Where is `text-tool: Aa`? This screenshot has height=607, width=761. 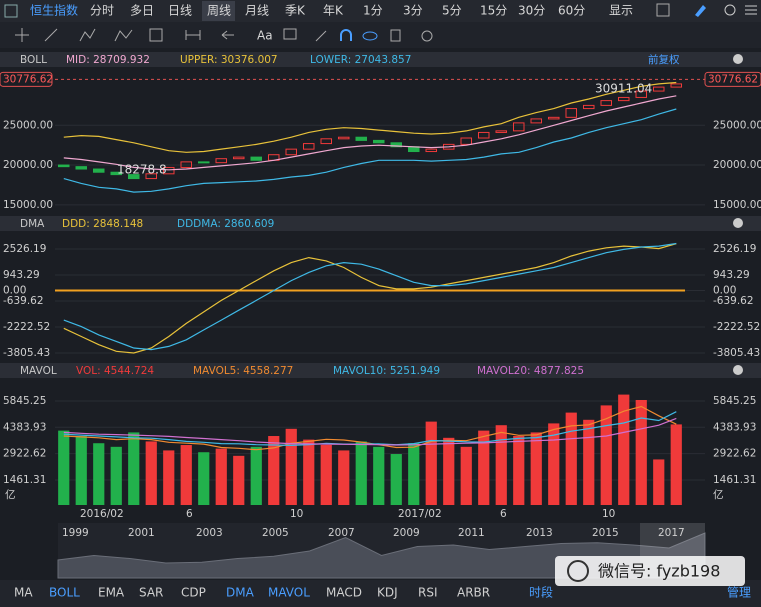 text-tool: Aa is located at coordinates (265, 36).